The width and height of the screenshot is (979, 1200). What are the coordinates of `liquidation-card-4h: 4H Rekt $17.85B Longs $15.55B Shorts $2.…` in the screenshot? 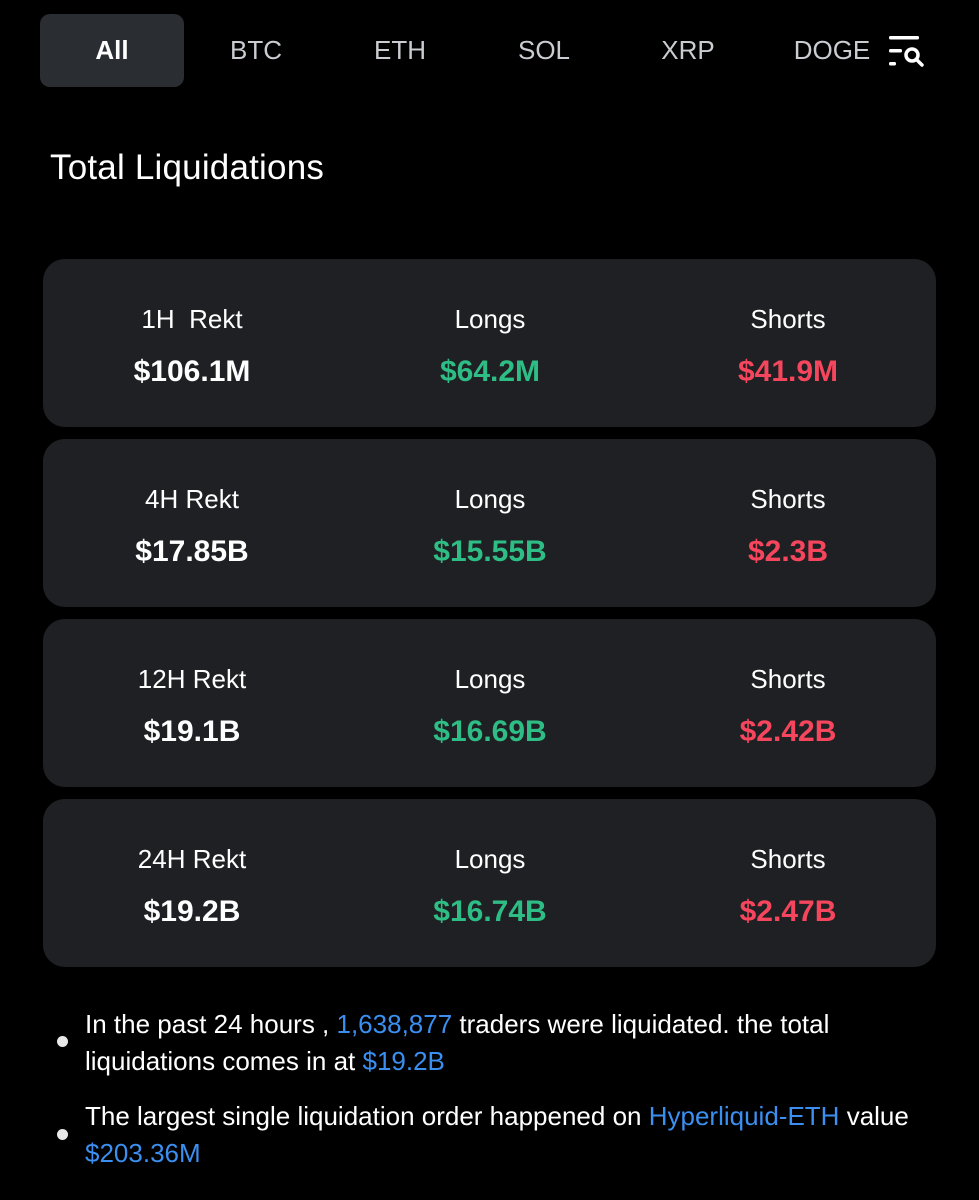 It's located at (489, 523).